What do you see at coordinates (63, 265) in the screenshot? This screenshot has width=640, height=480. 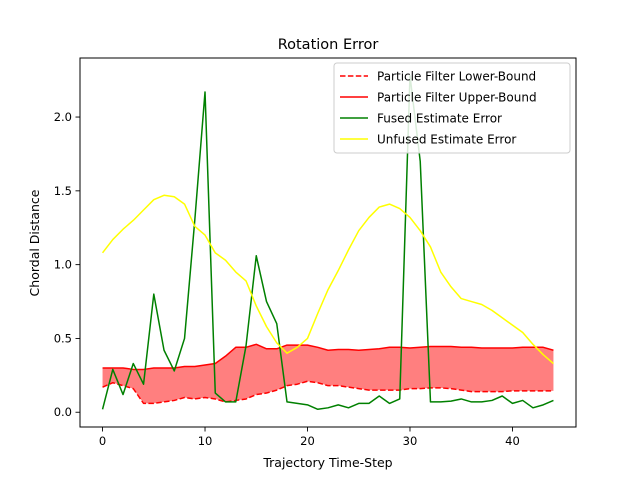 I see `y-tick-label: 1.0` at bounding box center [63, 265].